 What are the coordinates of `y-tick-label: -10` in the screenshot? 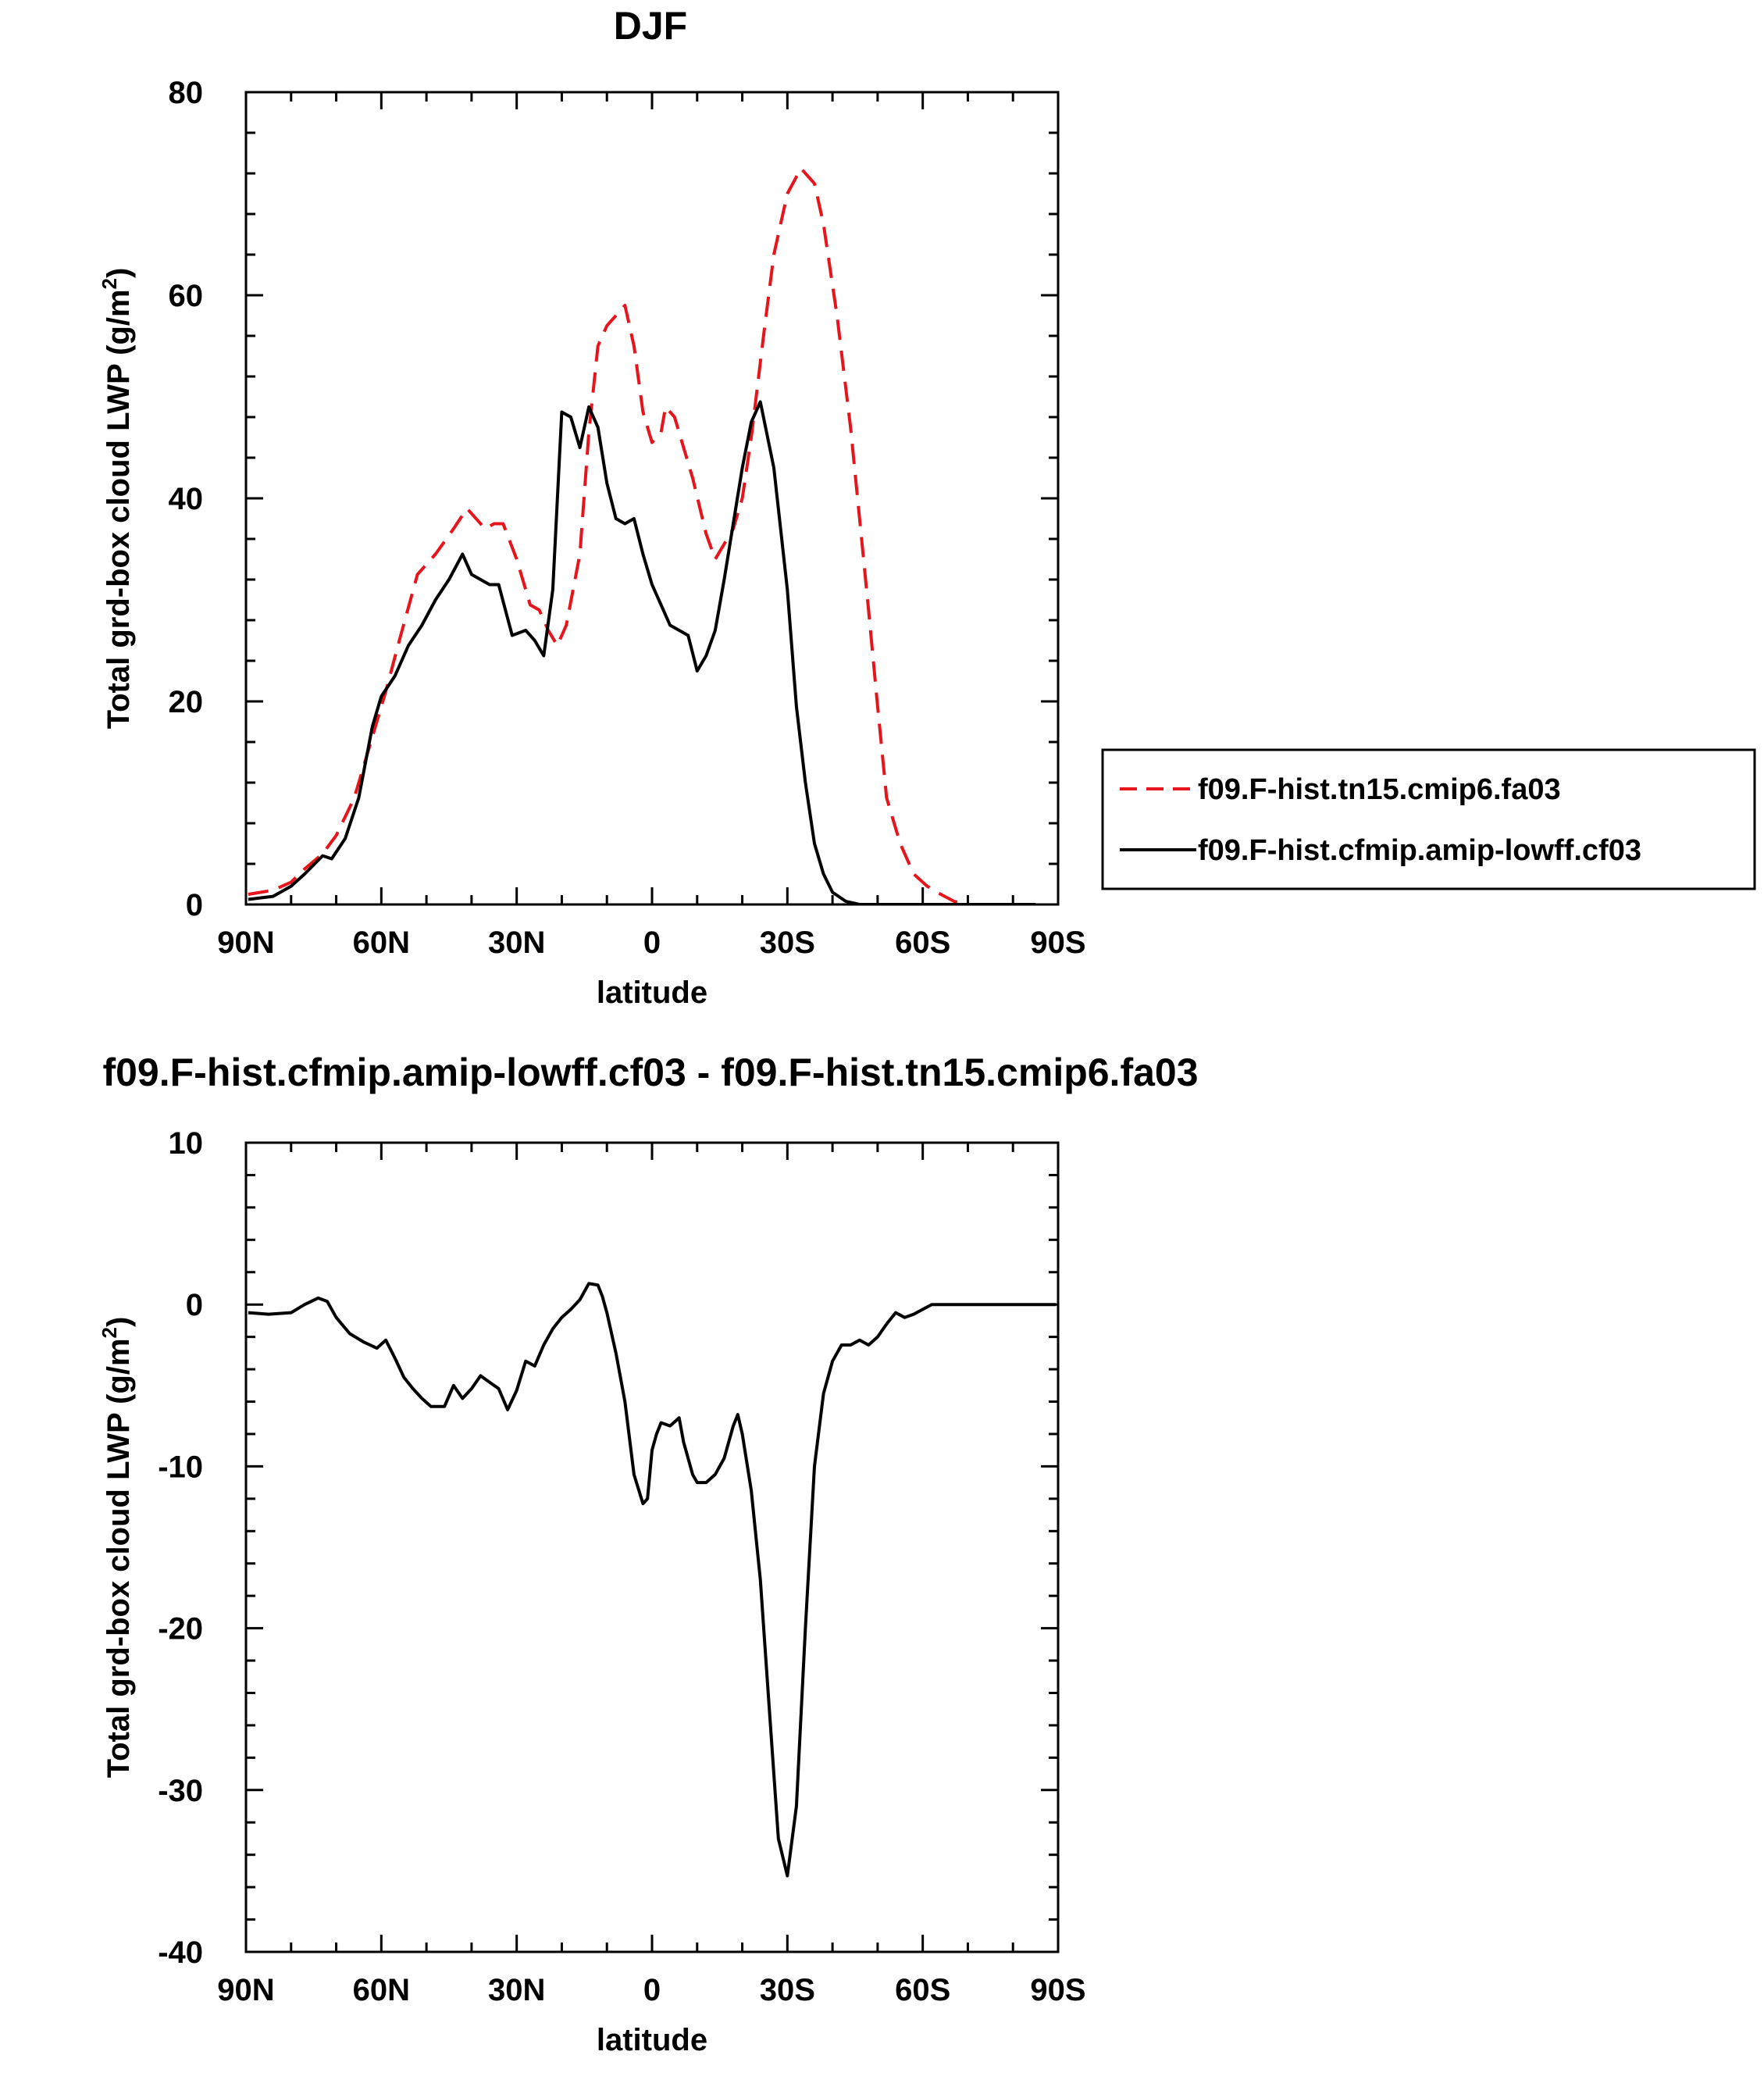 It's located at (180, 1467).